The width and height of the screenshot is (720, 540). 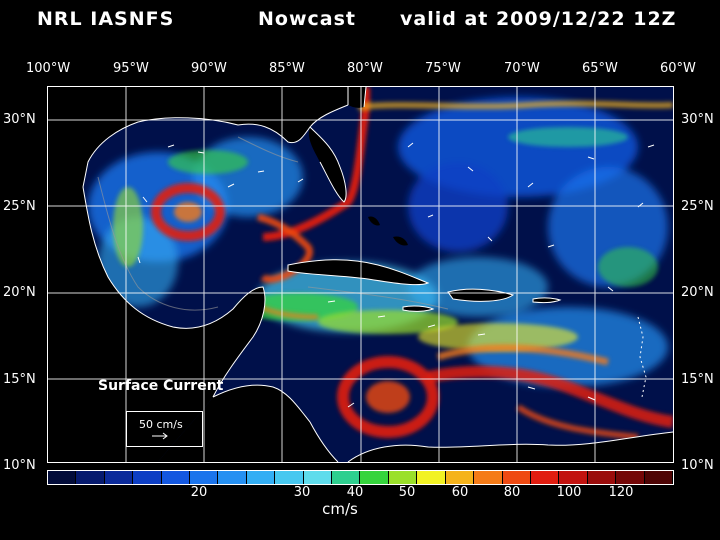 I want to click on reference-vector-label: 50 cm/s, so click(x=161, y=424).